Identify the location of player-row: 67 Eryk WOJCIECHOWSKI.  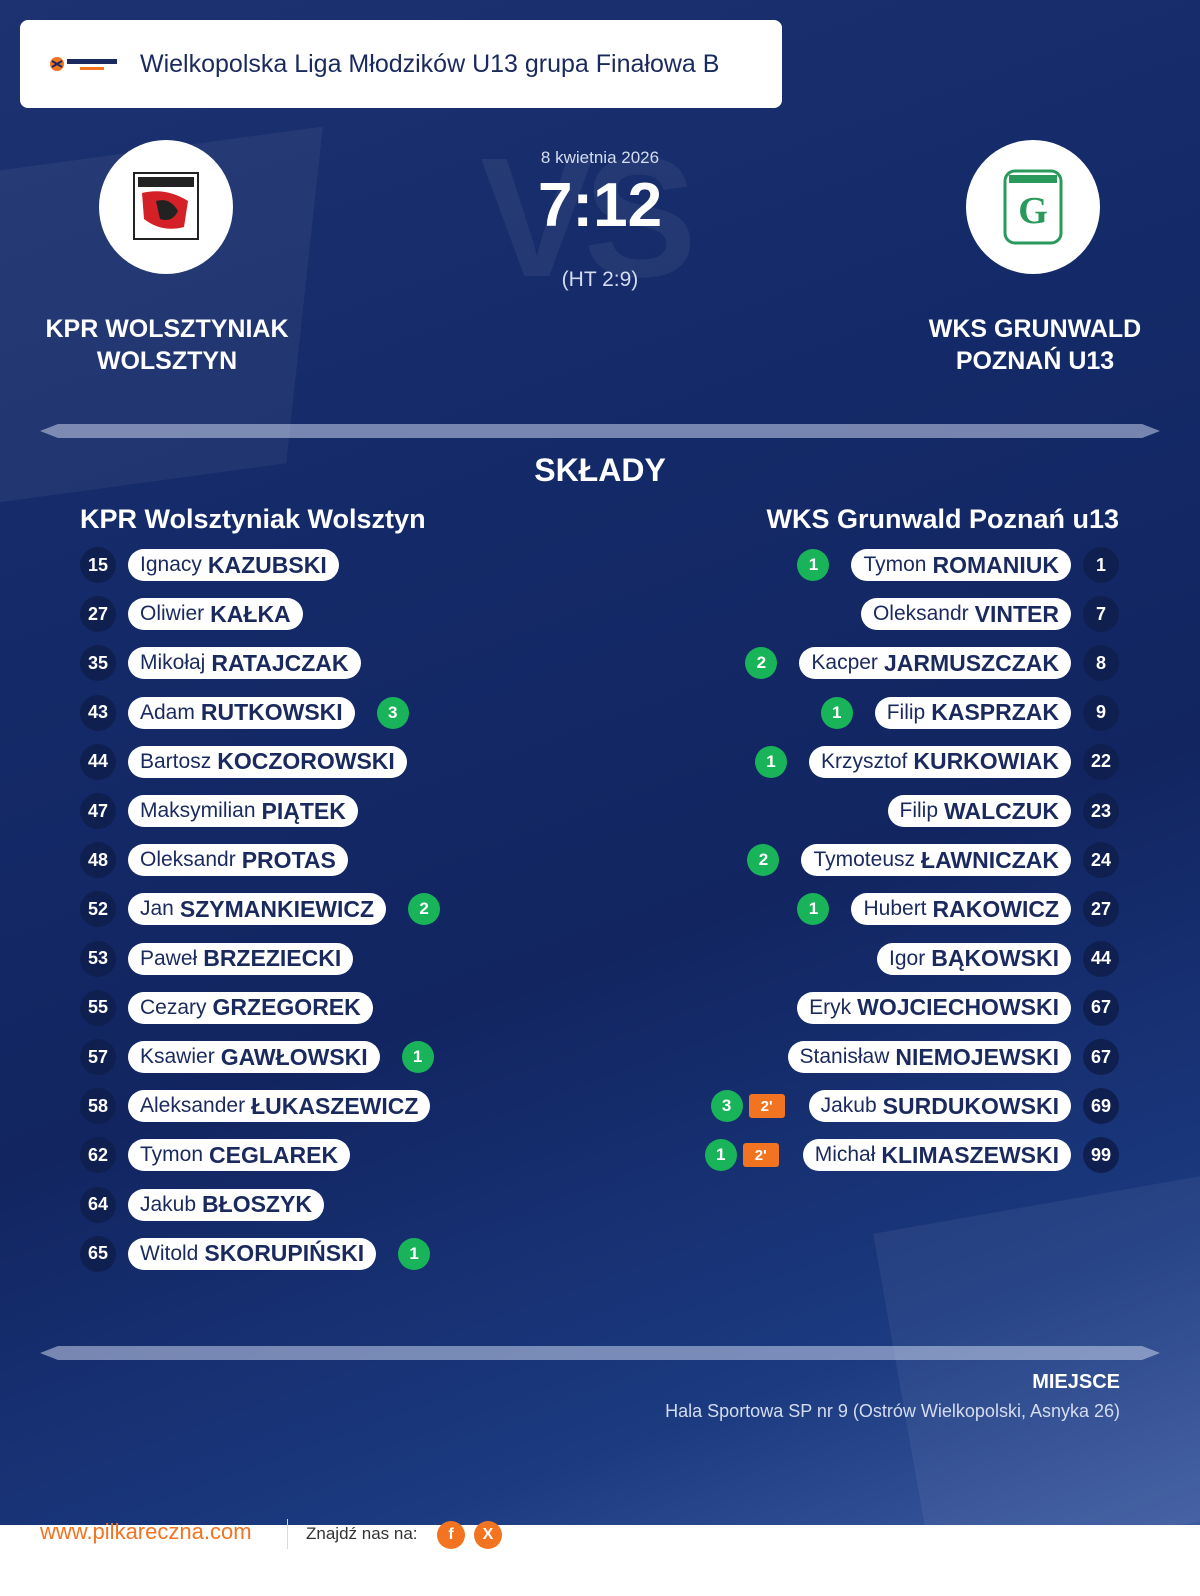
(958, 1007).